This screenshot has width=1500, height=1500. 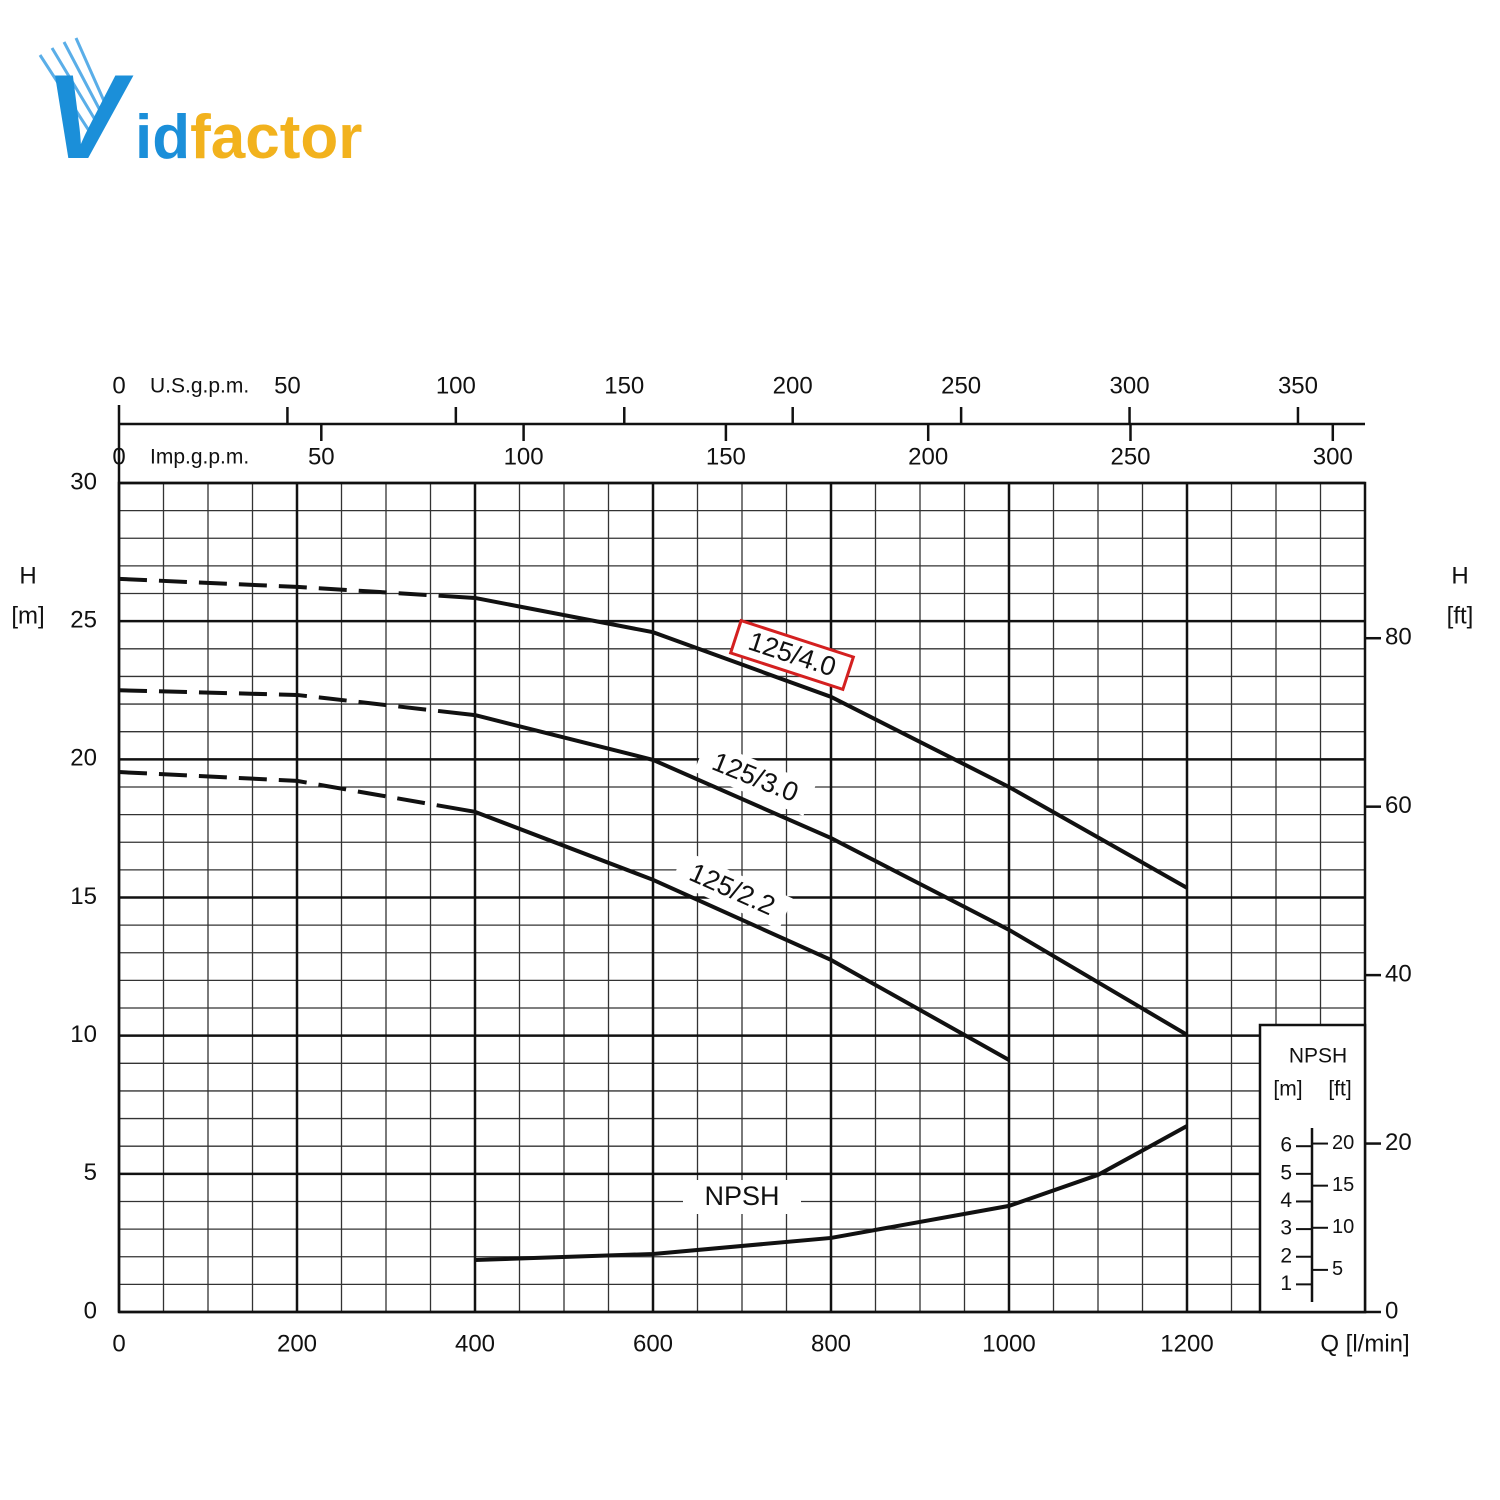 What do you see at coordinates (1337, 1269) in the screenshot?
I see `npsh-ft-tick-label: 5` at bounding box center [1337, 1269].